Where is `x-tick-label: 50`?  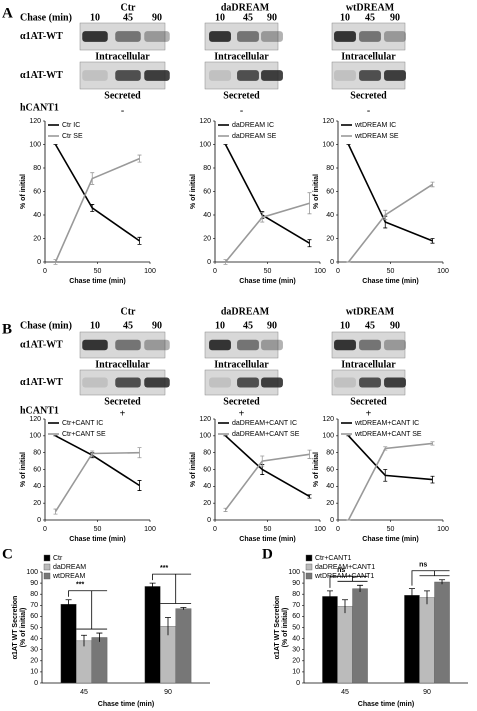 x-tick-label: 50 is located at coordinates (268, 529).